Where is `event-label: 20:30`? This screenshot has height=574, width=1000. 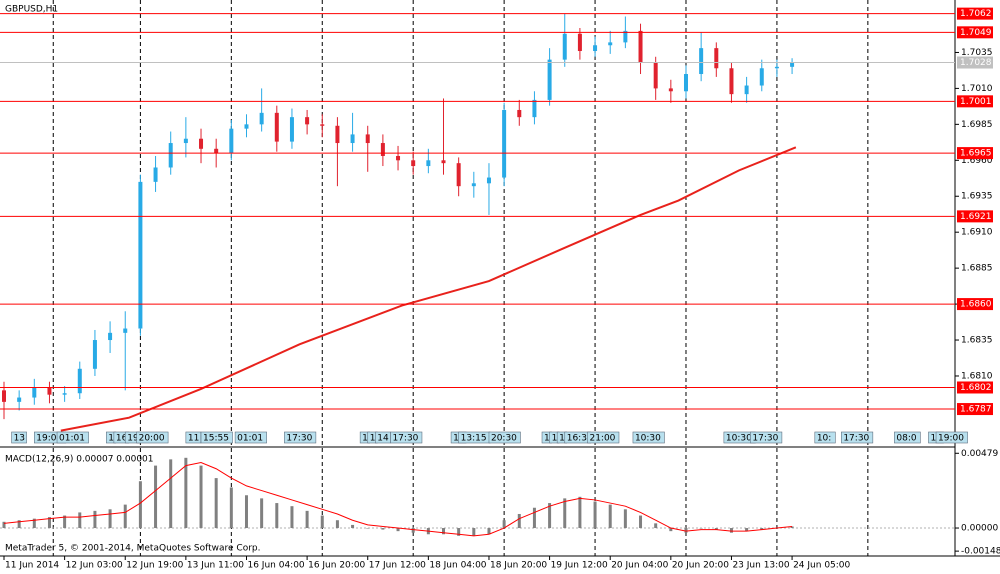 event-label: 20:30 is located at coordinates (504, 439).